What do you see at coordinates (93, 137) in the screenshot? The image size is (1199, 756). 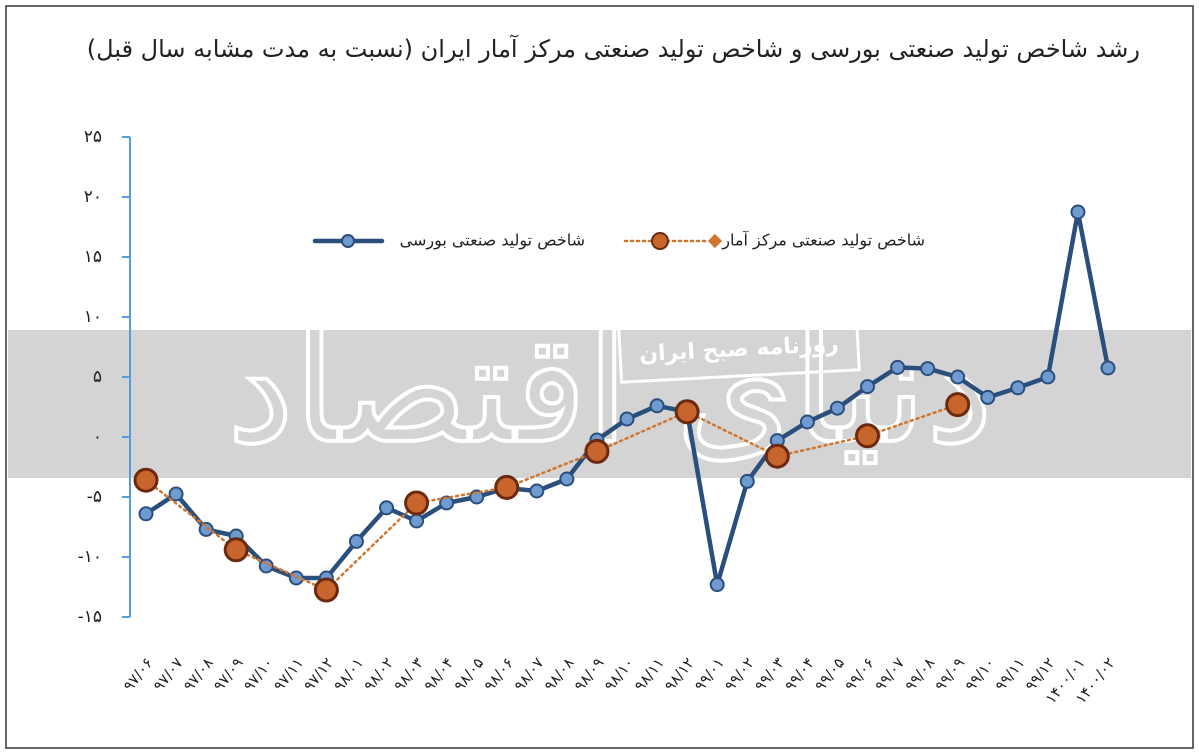 I see `y-tick-label: ۲۵` at bounding box center [93, 137].